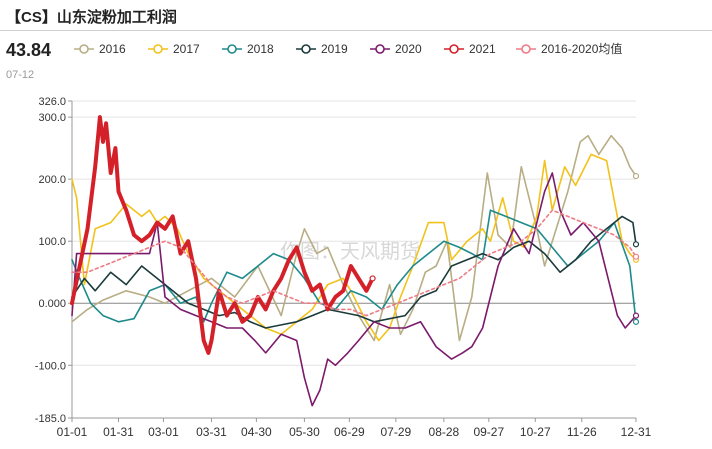  Describe the element at coordinates (488, 432) in the screenshot. I see `x-tick-label: 09-27` at that location.